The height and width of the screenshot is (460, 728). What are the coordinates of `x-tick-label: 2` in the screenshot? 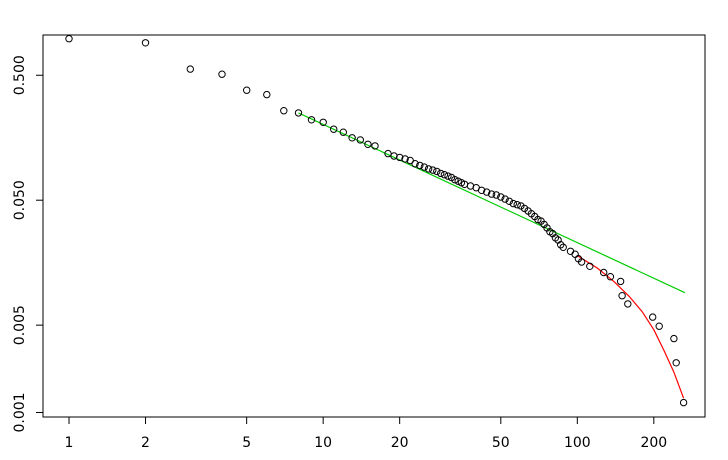 It's located at (145, 443).